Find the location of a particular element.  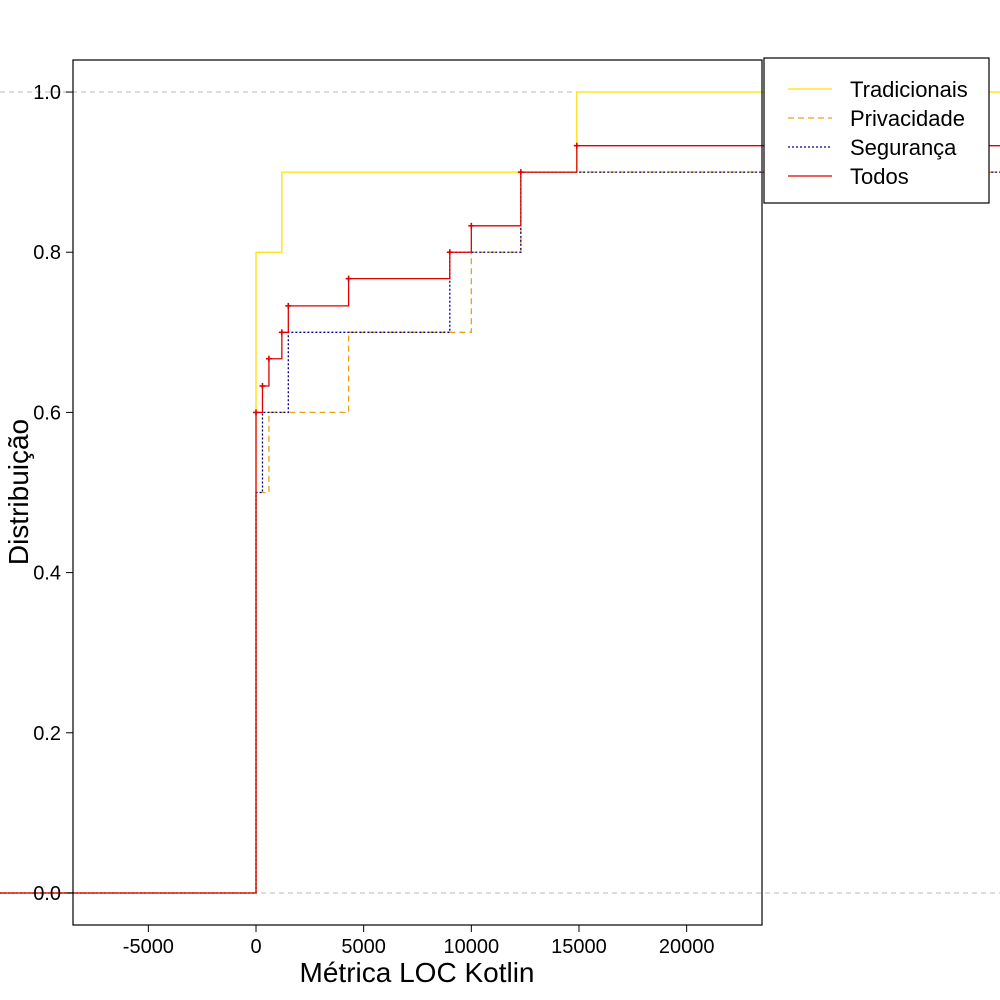

x-tick-label: 0 is located at coordinates (255, 947).